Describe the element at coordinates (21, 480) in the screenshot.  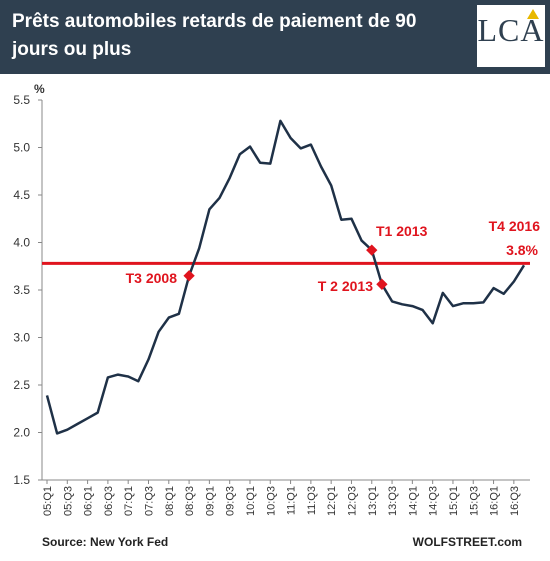
I see `y-tick-label: 1.5` at that location.